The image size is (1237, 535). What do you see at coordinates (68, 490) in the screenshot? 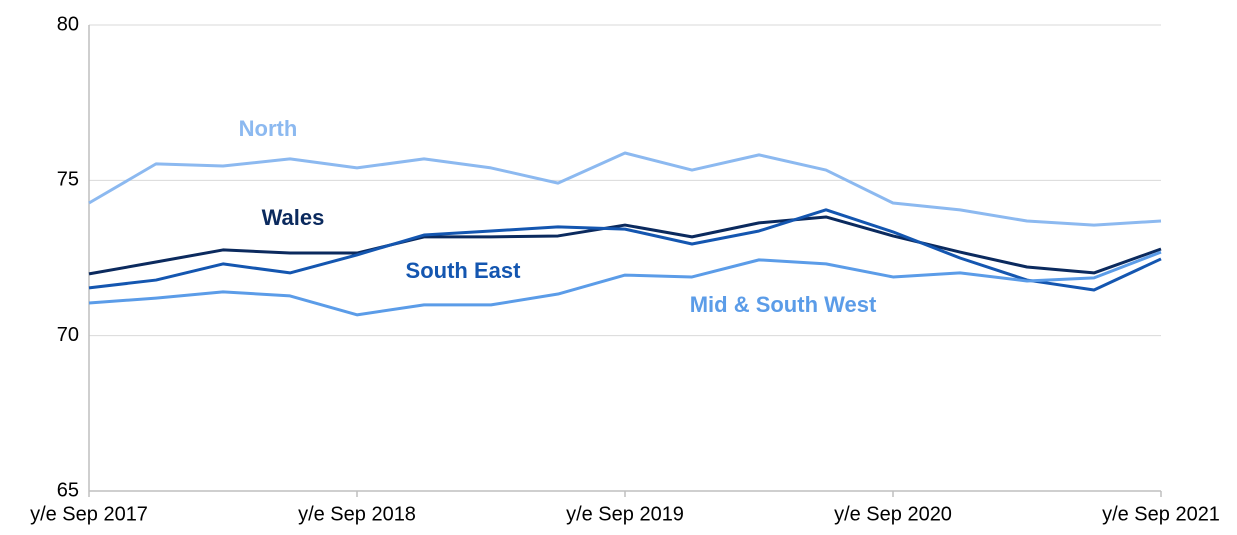
I see `y-tick-label: 65` at bounding box center [68, 490].